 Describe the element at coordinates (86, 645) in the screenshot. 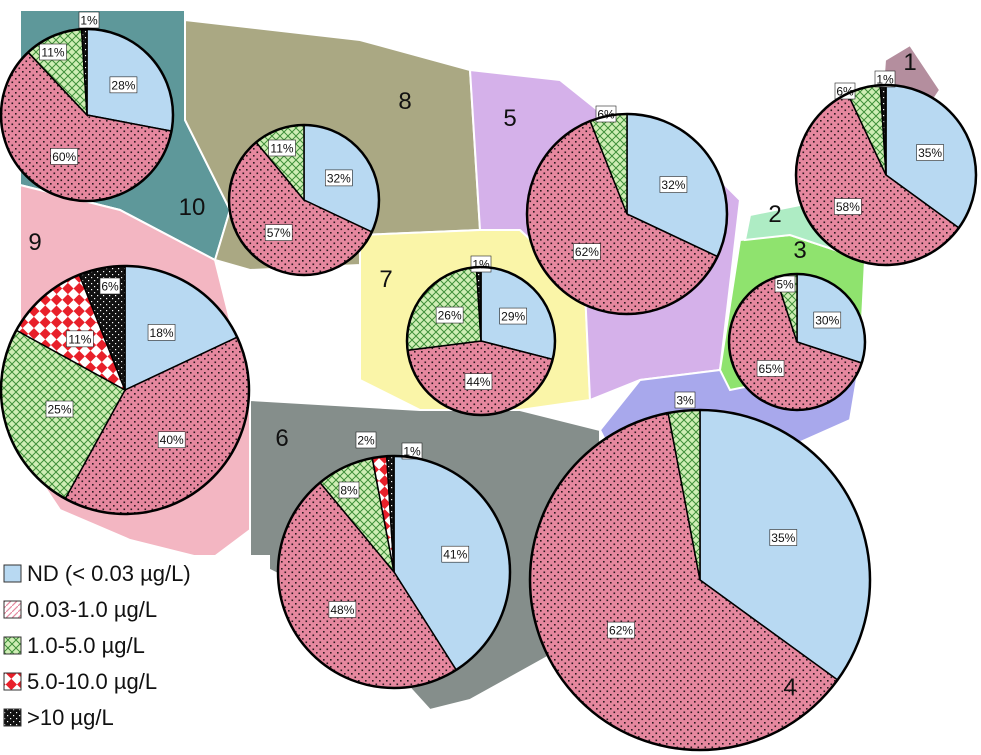

I see `legend-label-2: 1.0-5.0 µg/L` at that location.